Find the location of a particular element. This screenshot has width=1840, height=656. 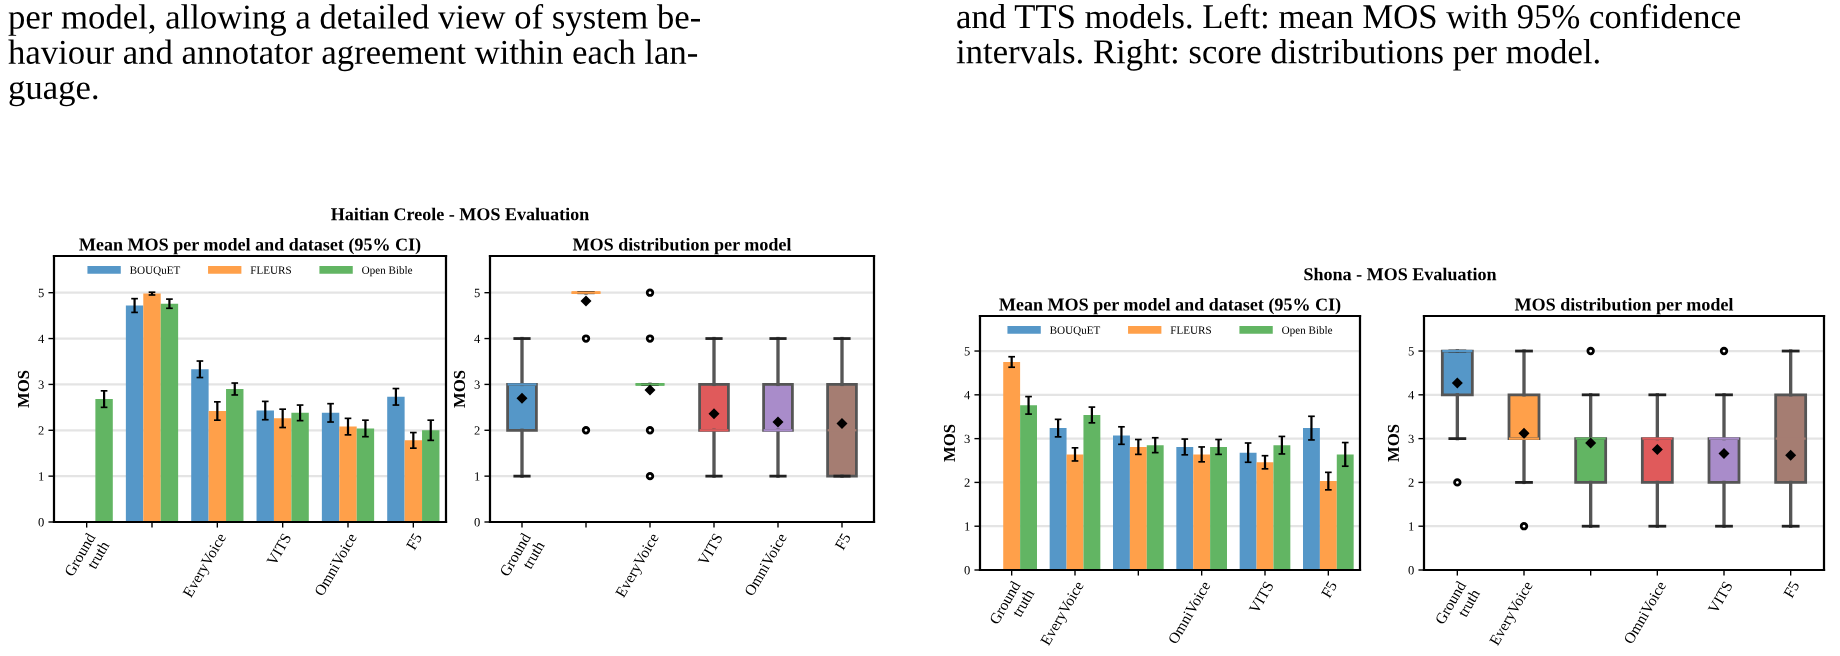

text: Haitian Creole - MOS Evaluation is located at coordinates (460, 214).